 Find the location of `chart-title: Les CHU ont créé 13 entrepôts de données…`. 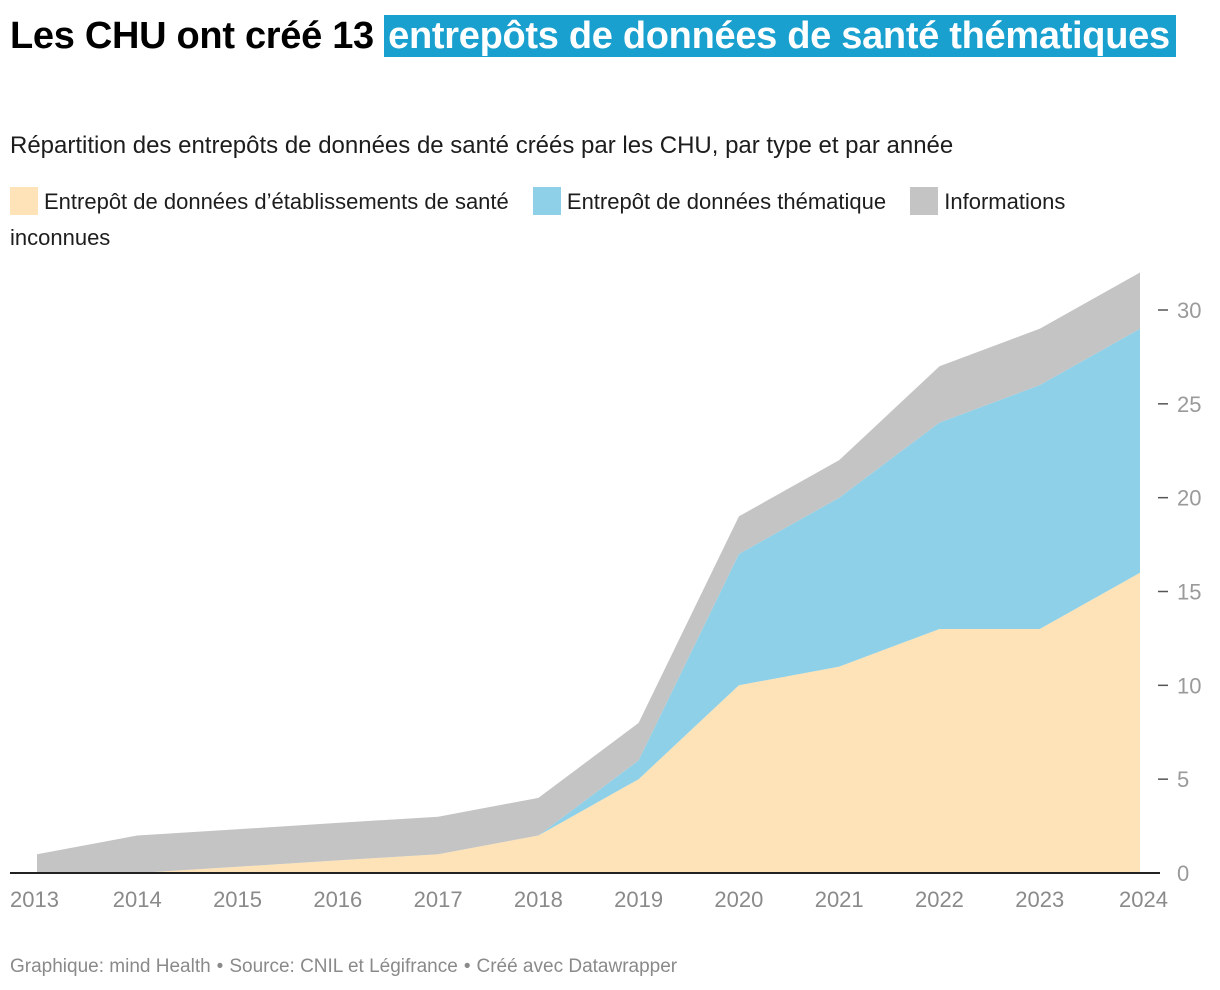

chart-title: Les CHU ont créé 13 entrepôts de données… is located at coordinates (600, 36).